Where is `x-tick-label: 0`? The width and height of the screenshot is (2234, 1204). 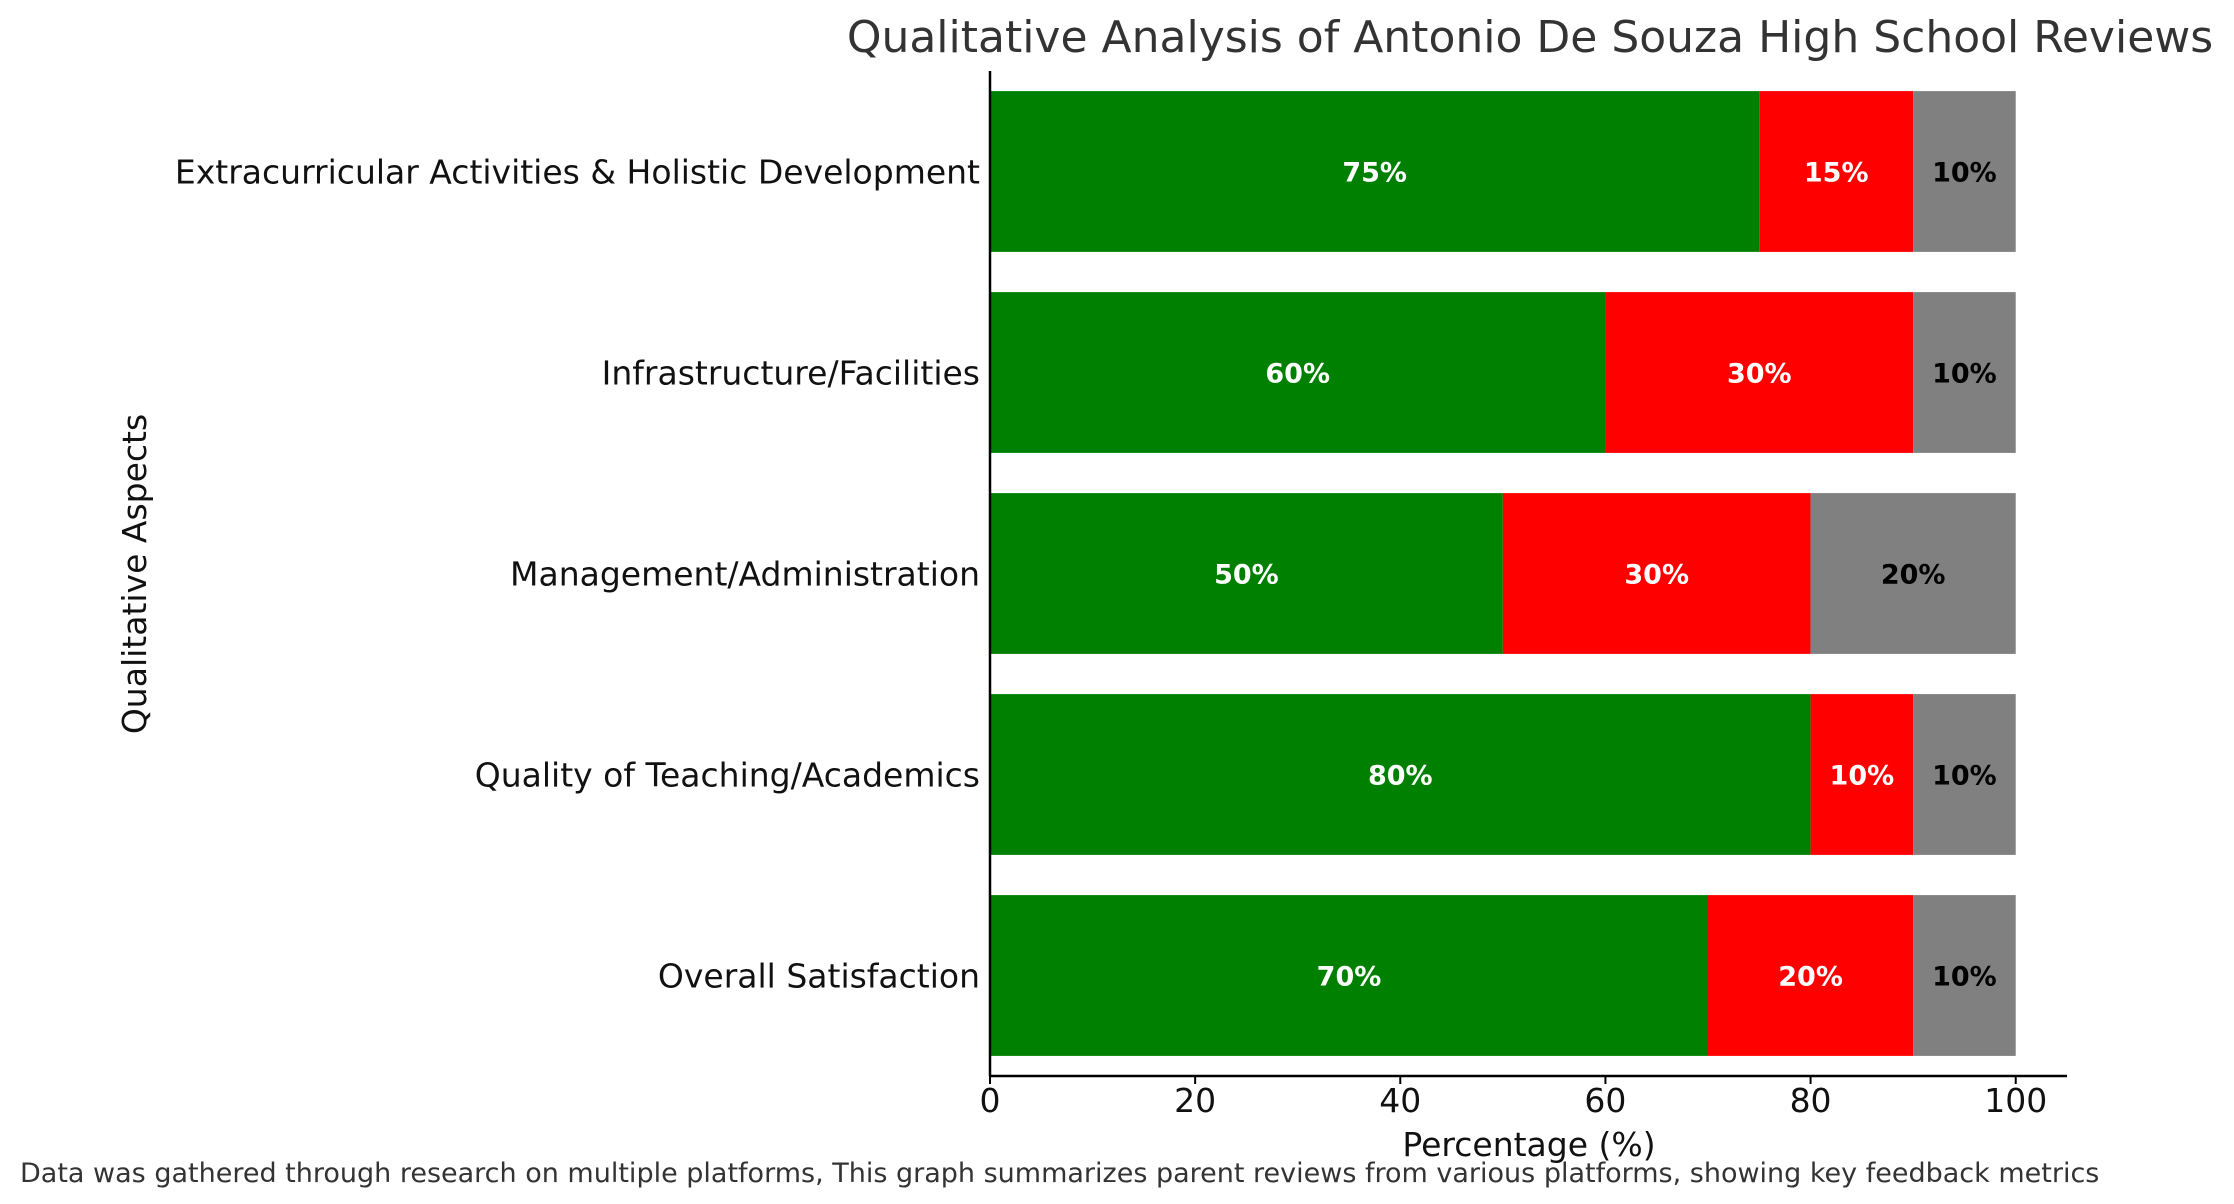
x-tick-label: 0 is located at coordinates (990, 1100).